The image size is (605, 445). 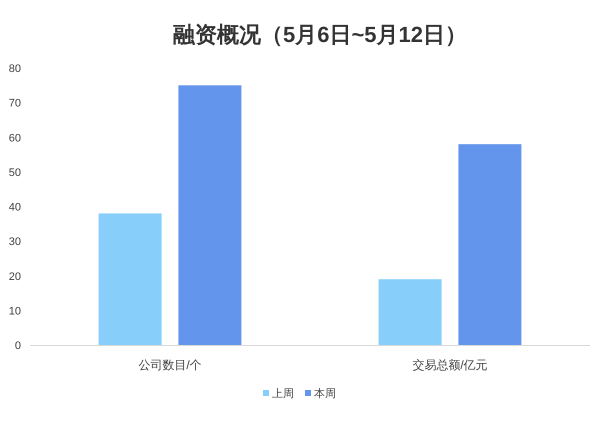 What do you see at coordinates (14, 172) in the screenshot?
I see `y-tick-label: 50` at bounding box center [14, 172].